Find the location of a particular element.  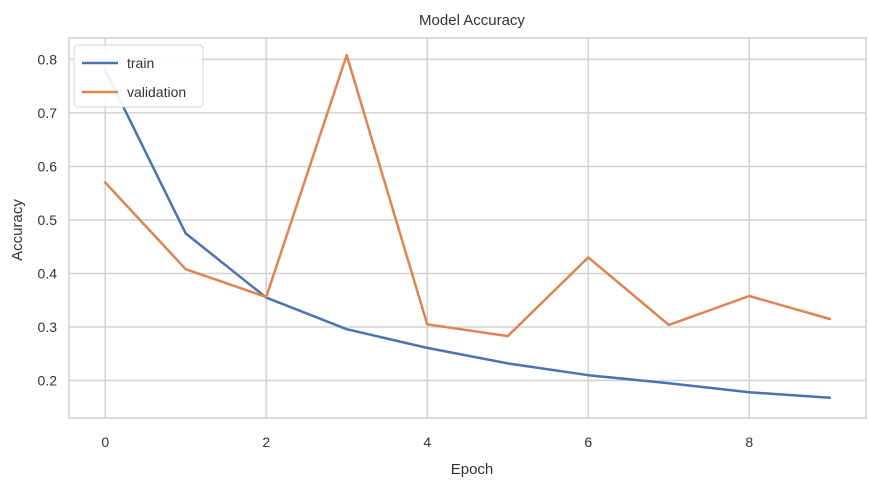

x-tick-label: 8 is located at coordinates (749, 442).